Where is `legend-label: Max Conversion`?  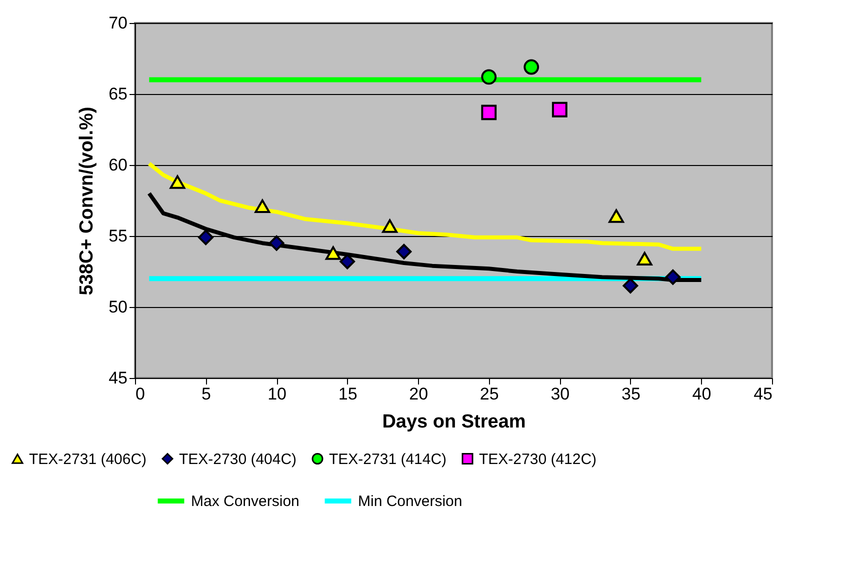
legend-label: Max Conversion is located at coordinates (245, 501).